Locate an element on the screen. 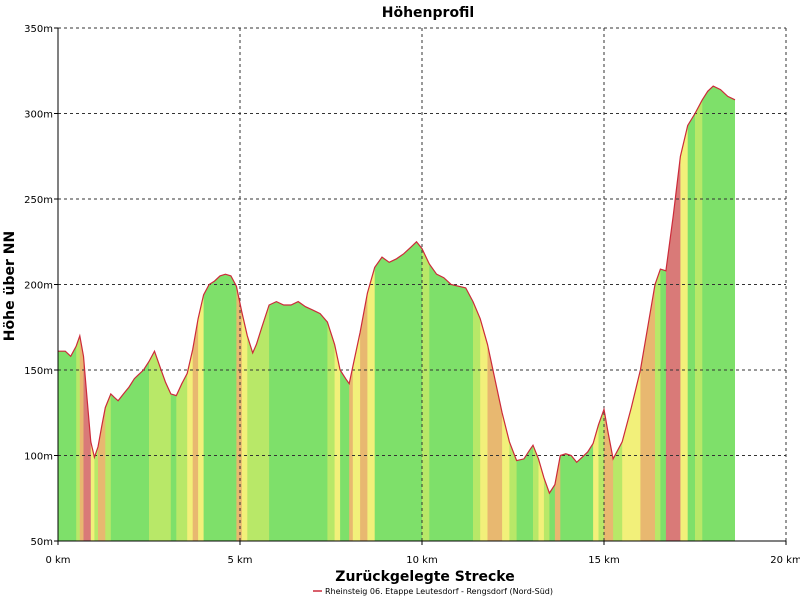  y-tick-label: 50m is located at coordinates (42, 542).